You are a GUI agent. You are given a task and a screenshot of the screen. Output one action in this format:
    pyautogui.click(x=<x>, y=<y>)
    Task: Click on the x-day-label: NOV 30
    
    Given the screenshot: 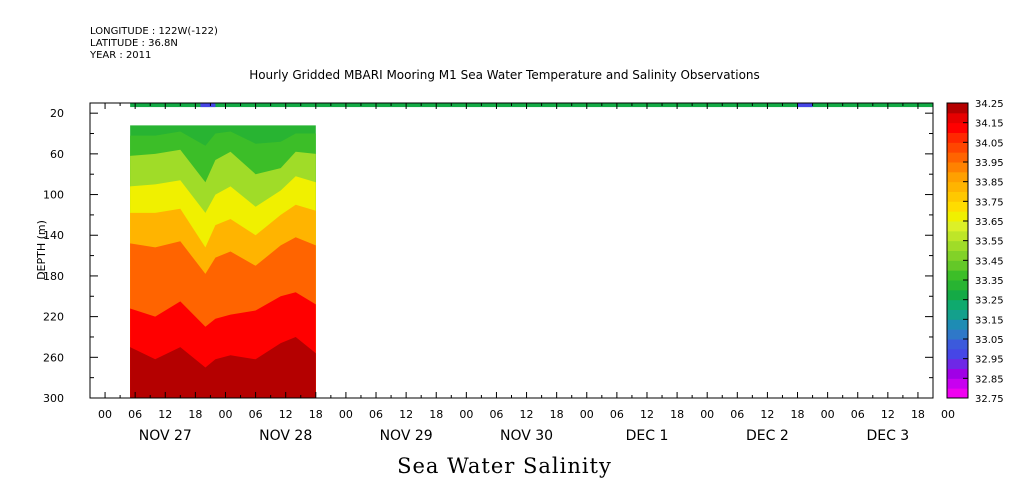 What is the action you would take?
    pyautogui.click(x=526, y=436)
    